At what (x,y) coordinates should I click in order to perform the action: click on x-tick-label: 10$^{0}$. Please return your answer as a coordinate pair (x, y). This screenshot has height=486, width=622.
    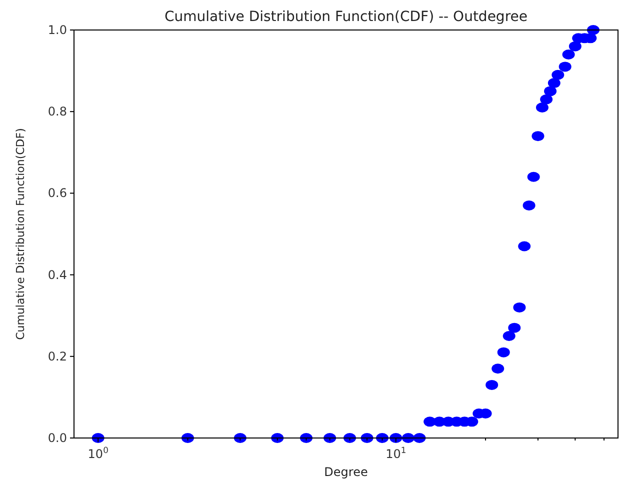
    Looking at the image, I should click on (98, 453).